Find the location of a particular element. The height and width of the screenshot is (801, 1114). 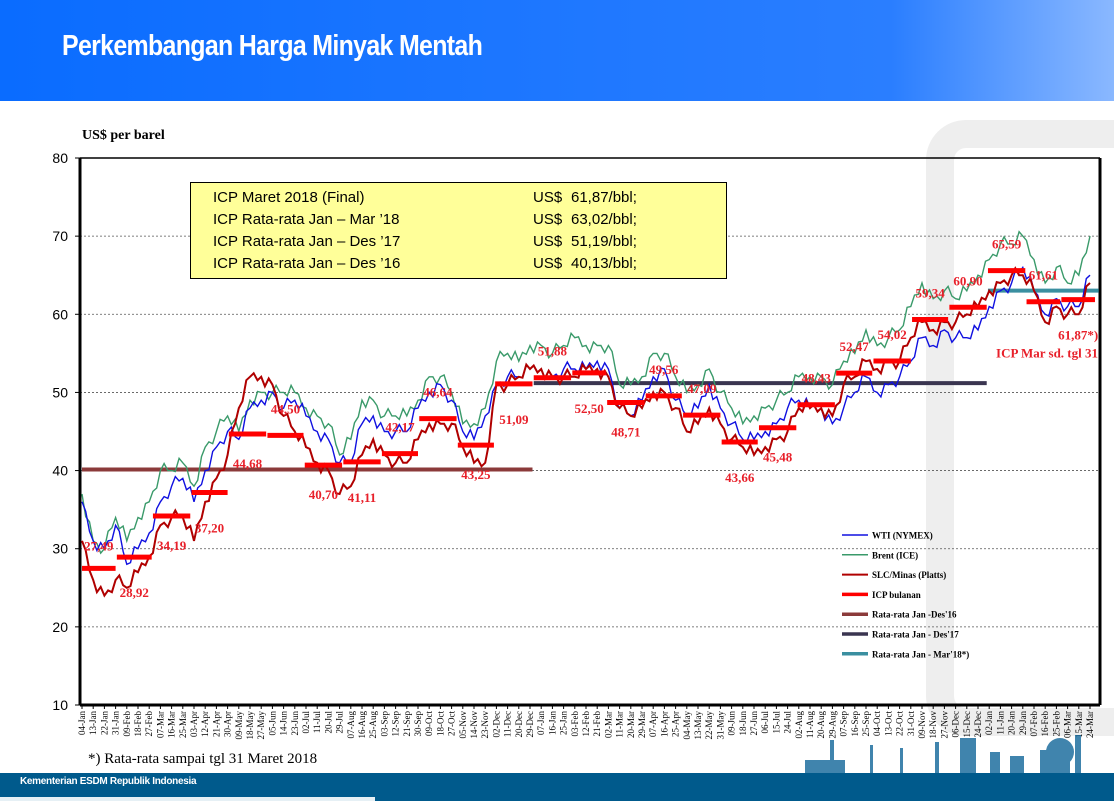

icp-value-label: 51,09 is located at coordinates (514, 419).